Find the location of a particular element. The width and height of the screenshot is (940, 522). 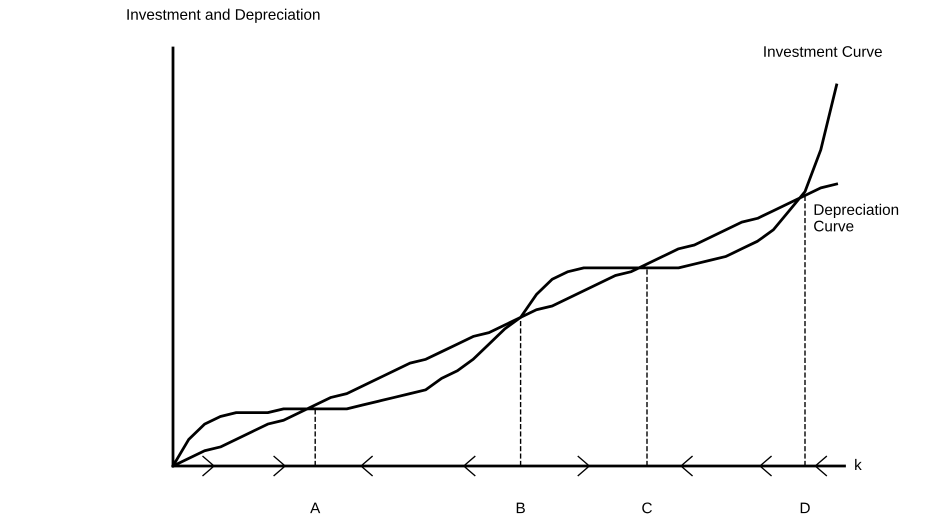

y-axis-title: Investment and Depreciation is located at coordinates (223, 15).